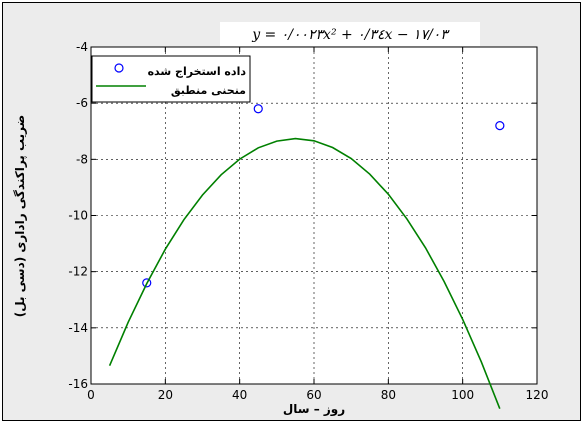 Image resolution: width=583 pixels, height=423 pixels. I want to click on x-tick-label: 100, so click(462, 395).